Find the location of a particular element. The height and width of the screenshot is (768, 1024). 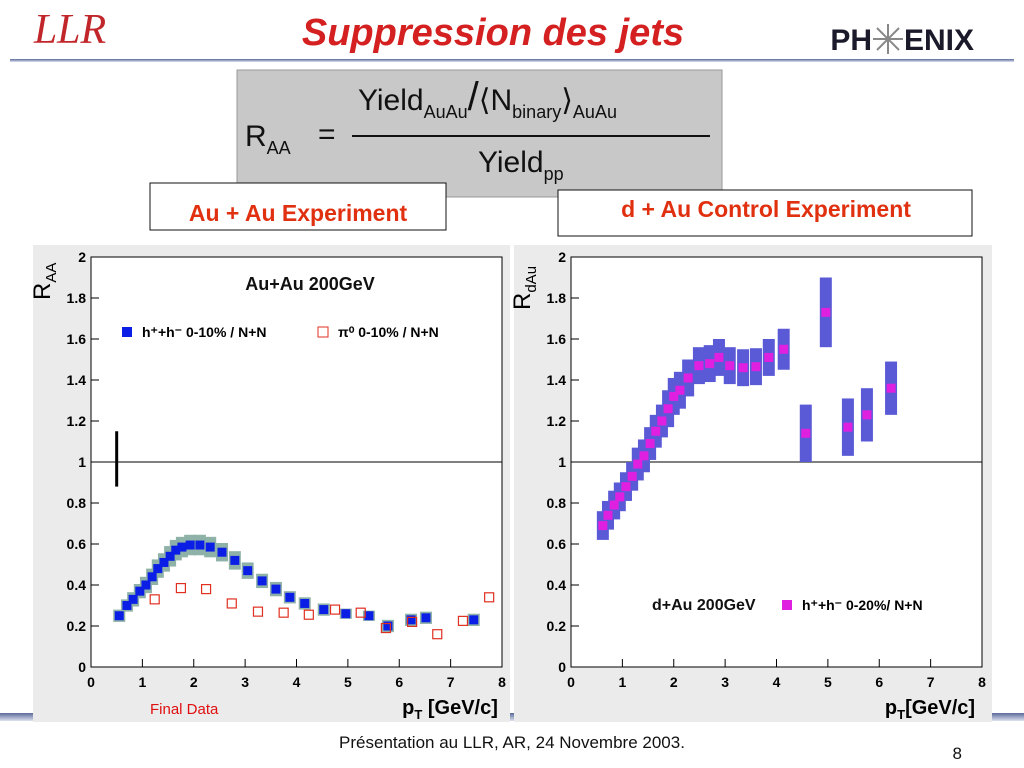

sub: dAu is located at coordinates (531, 279).